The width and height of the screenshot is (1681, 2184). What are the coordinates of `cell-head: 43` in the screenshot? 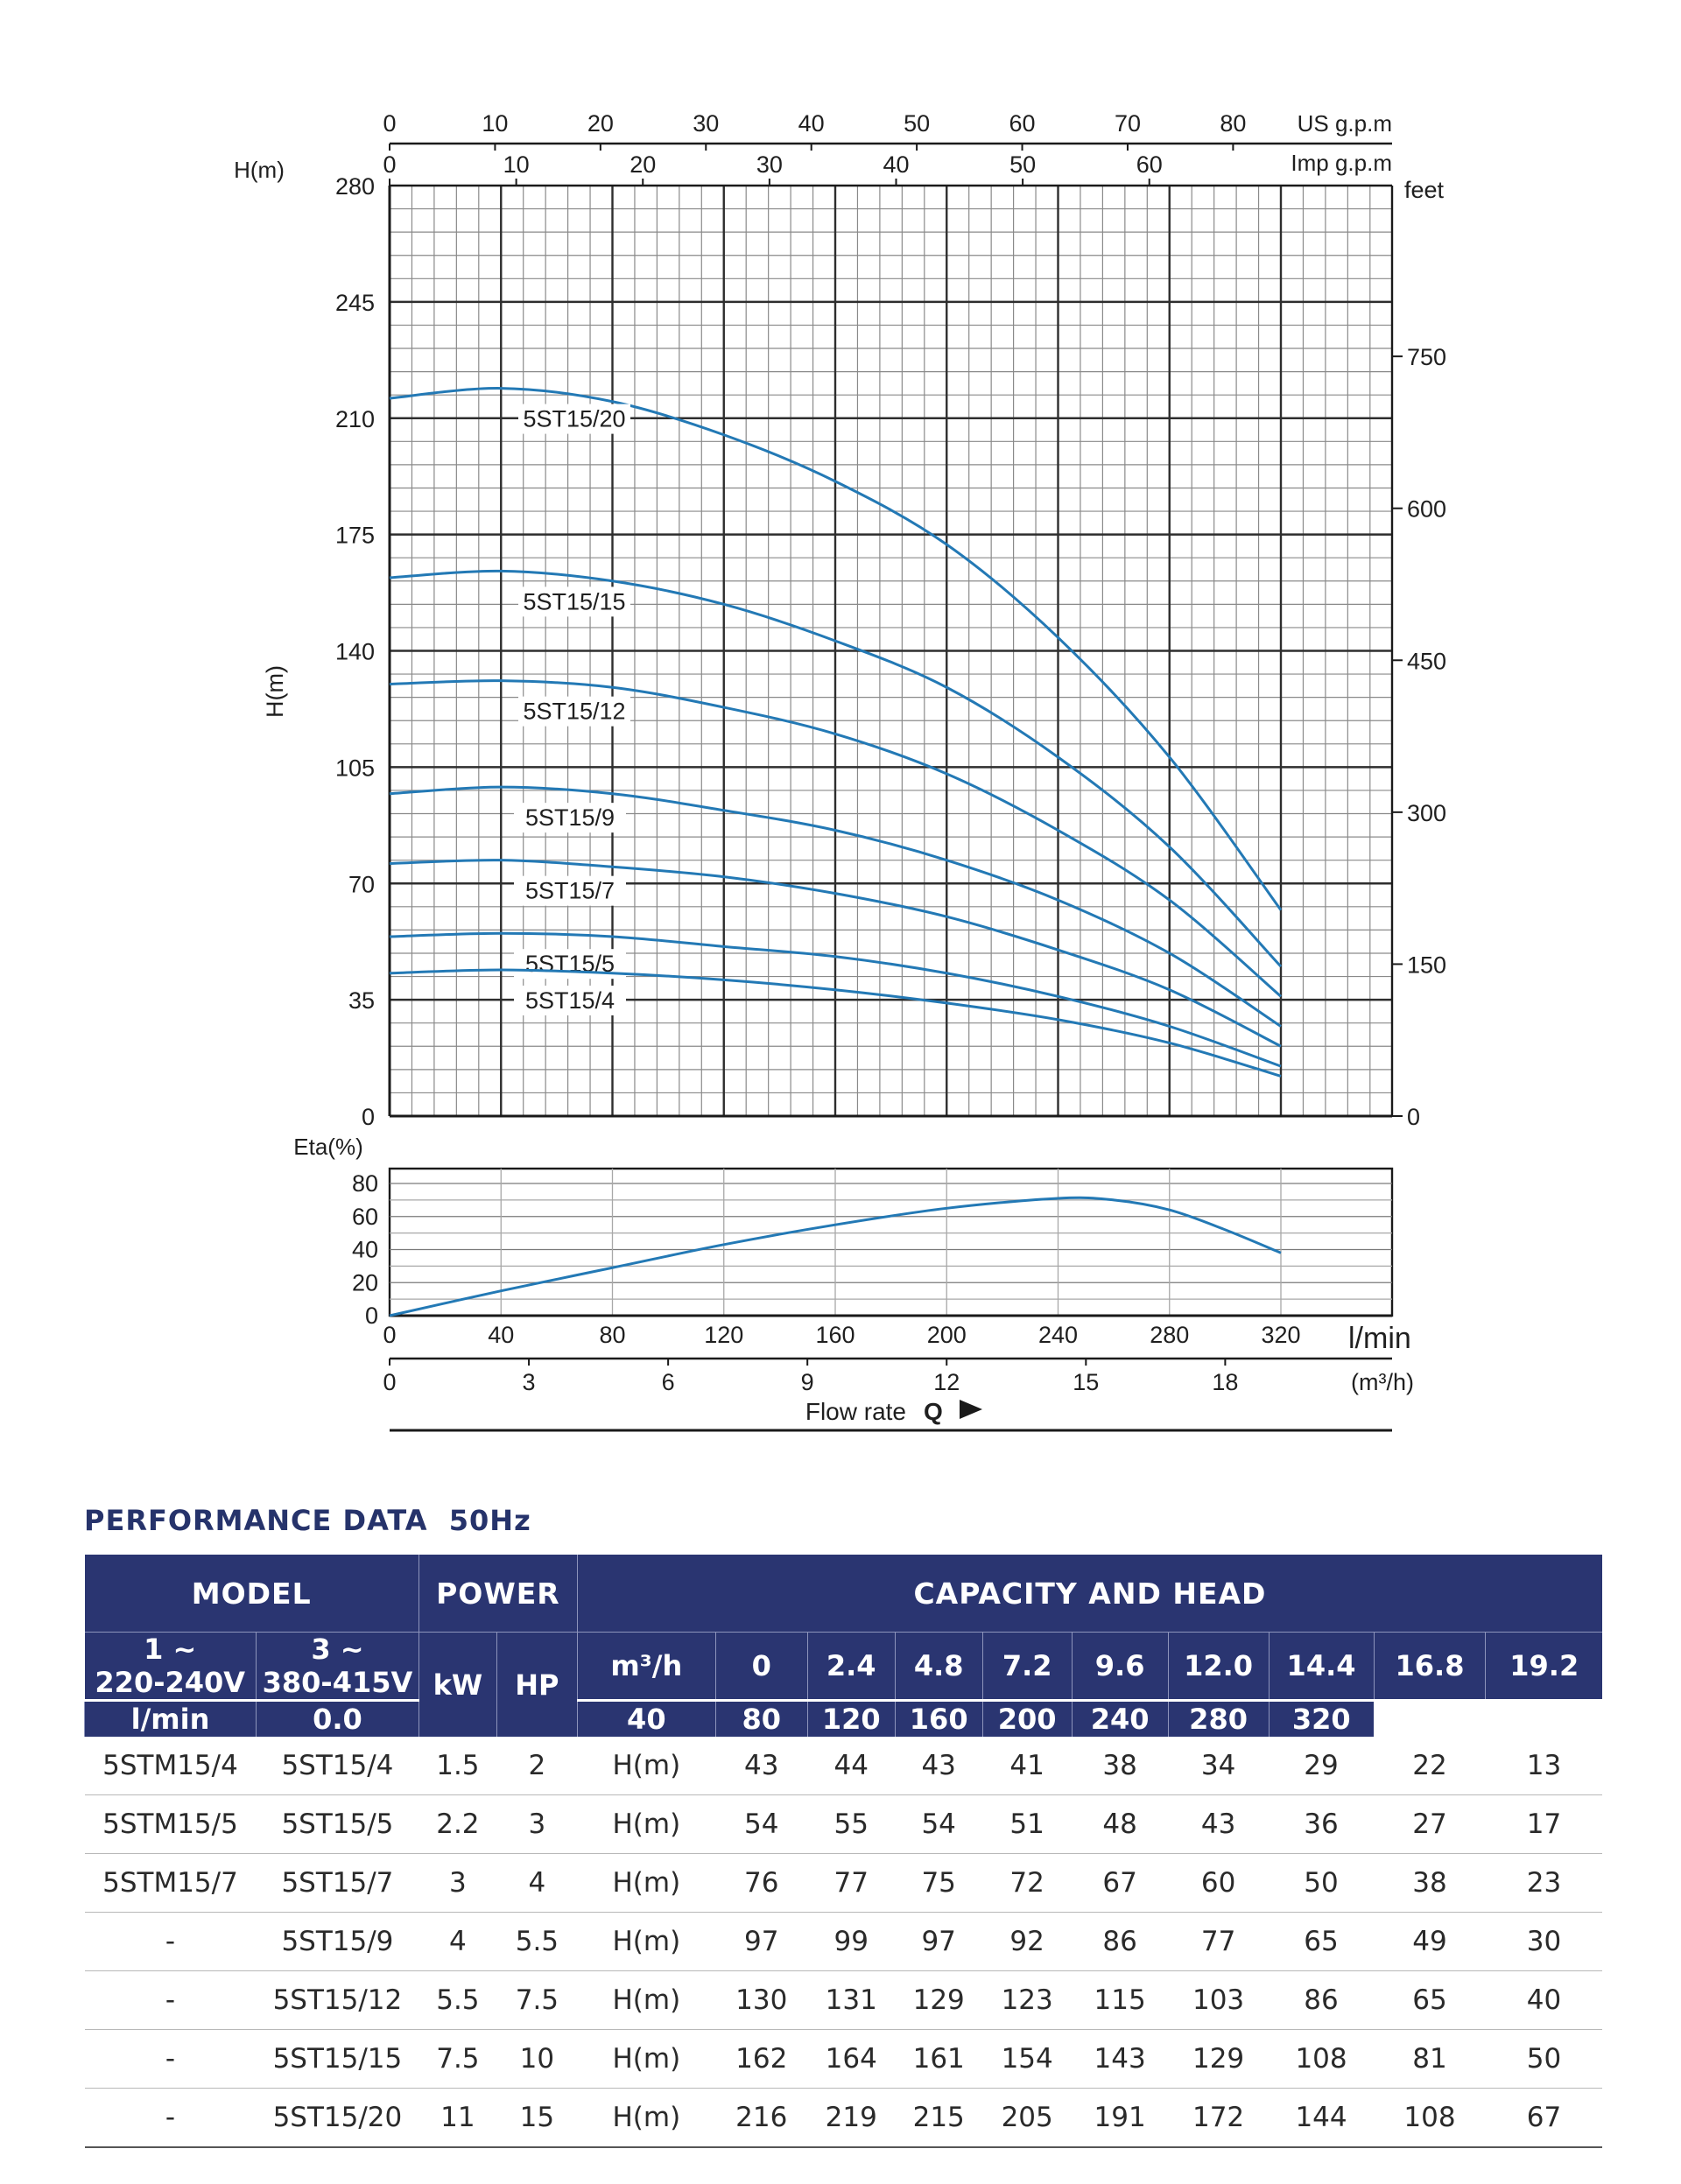 It's located at (761, 1766).